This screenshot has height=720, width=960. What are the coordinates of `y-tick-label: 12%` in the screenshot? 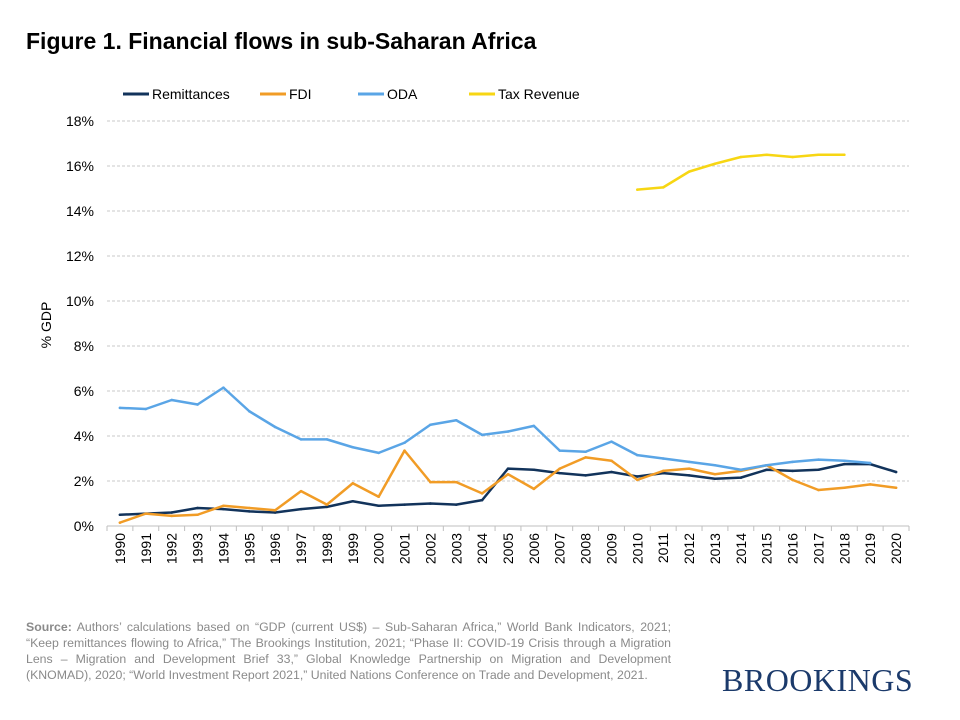 It's located at (80, 256).